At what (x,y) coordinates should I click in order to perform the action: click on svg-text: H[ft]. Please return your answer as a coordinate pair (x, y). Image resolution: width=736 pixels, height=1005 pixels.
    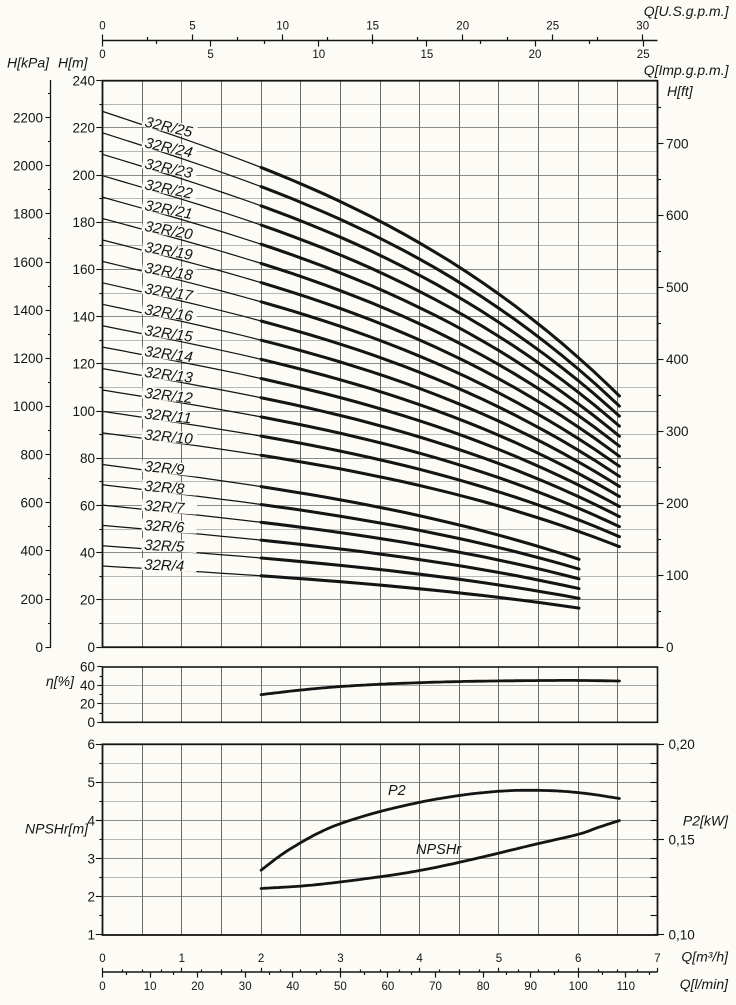
    Looking at the image, I should click on (680, 91).